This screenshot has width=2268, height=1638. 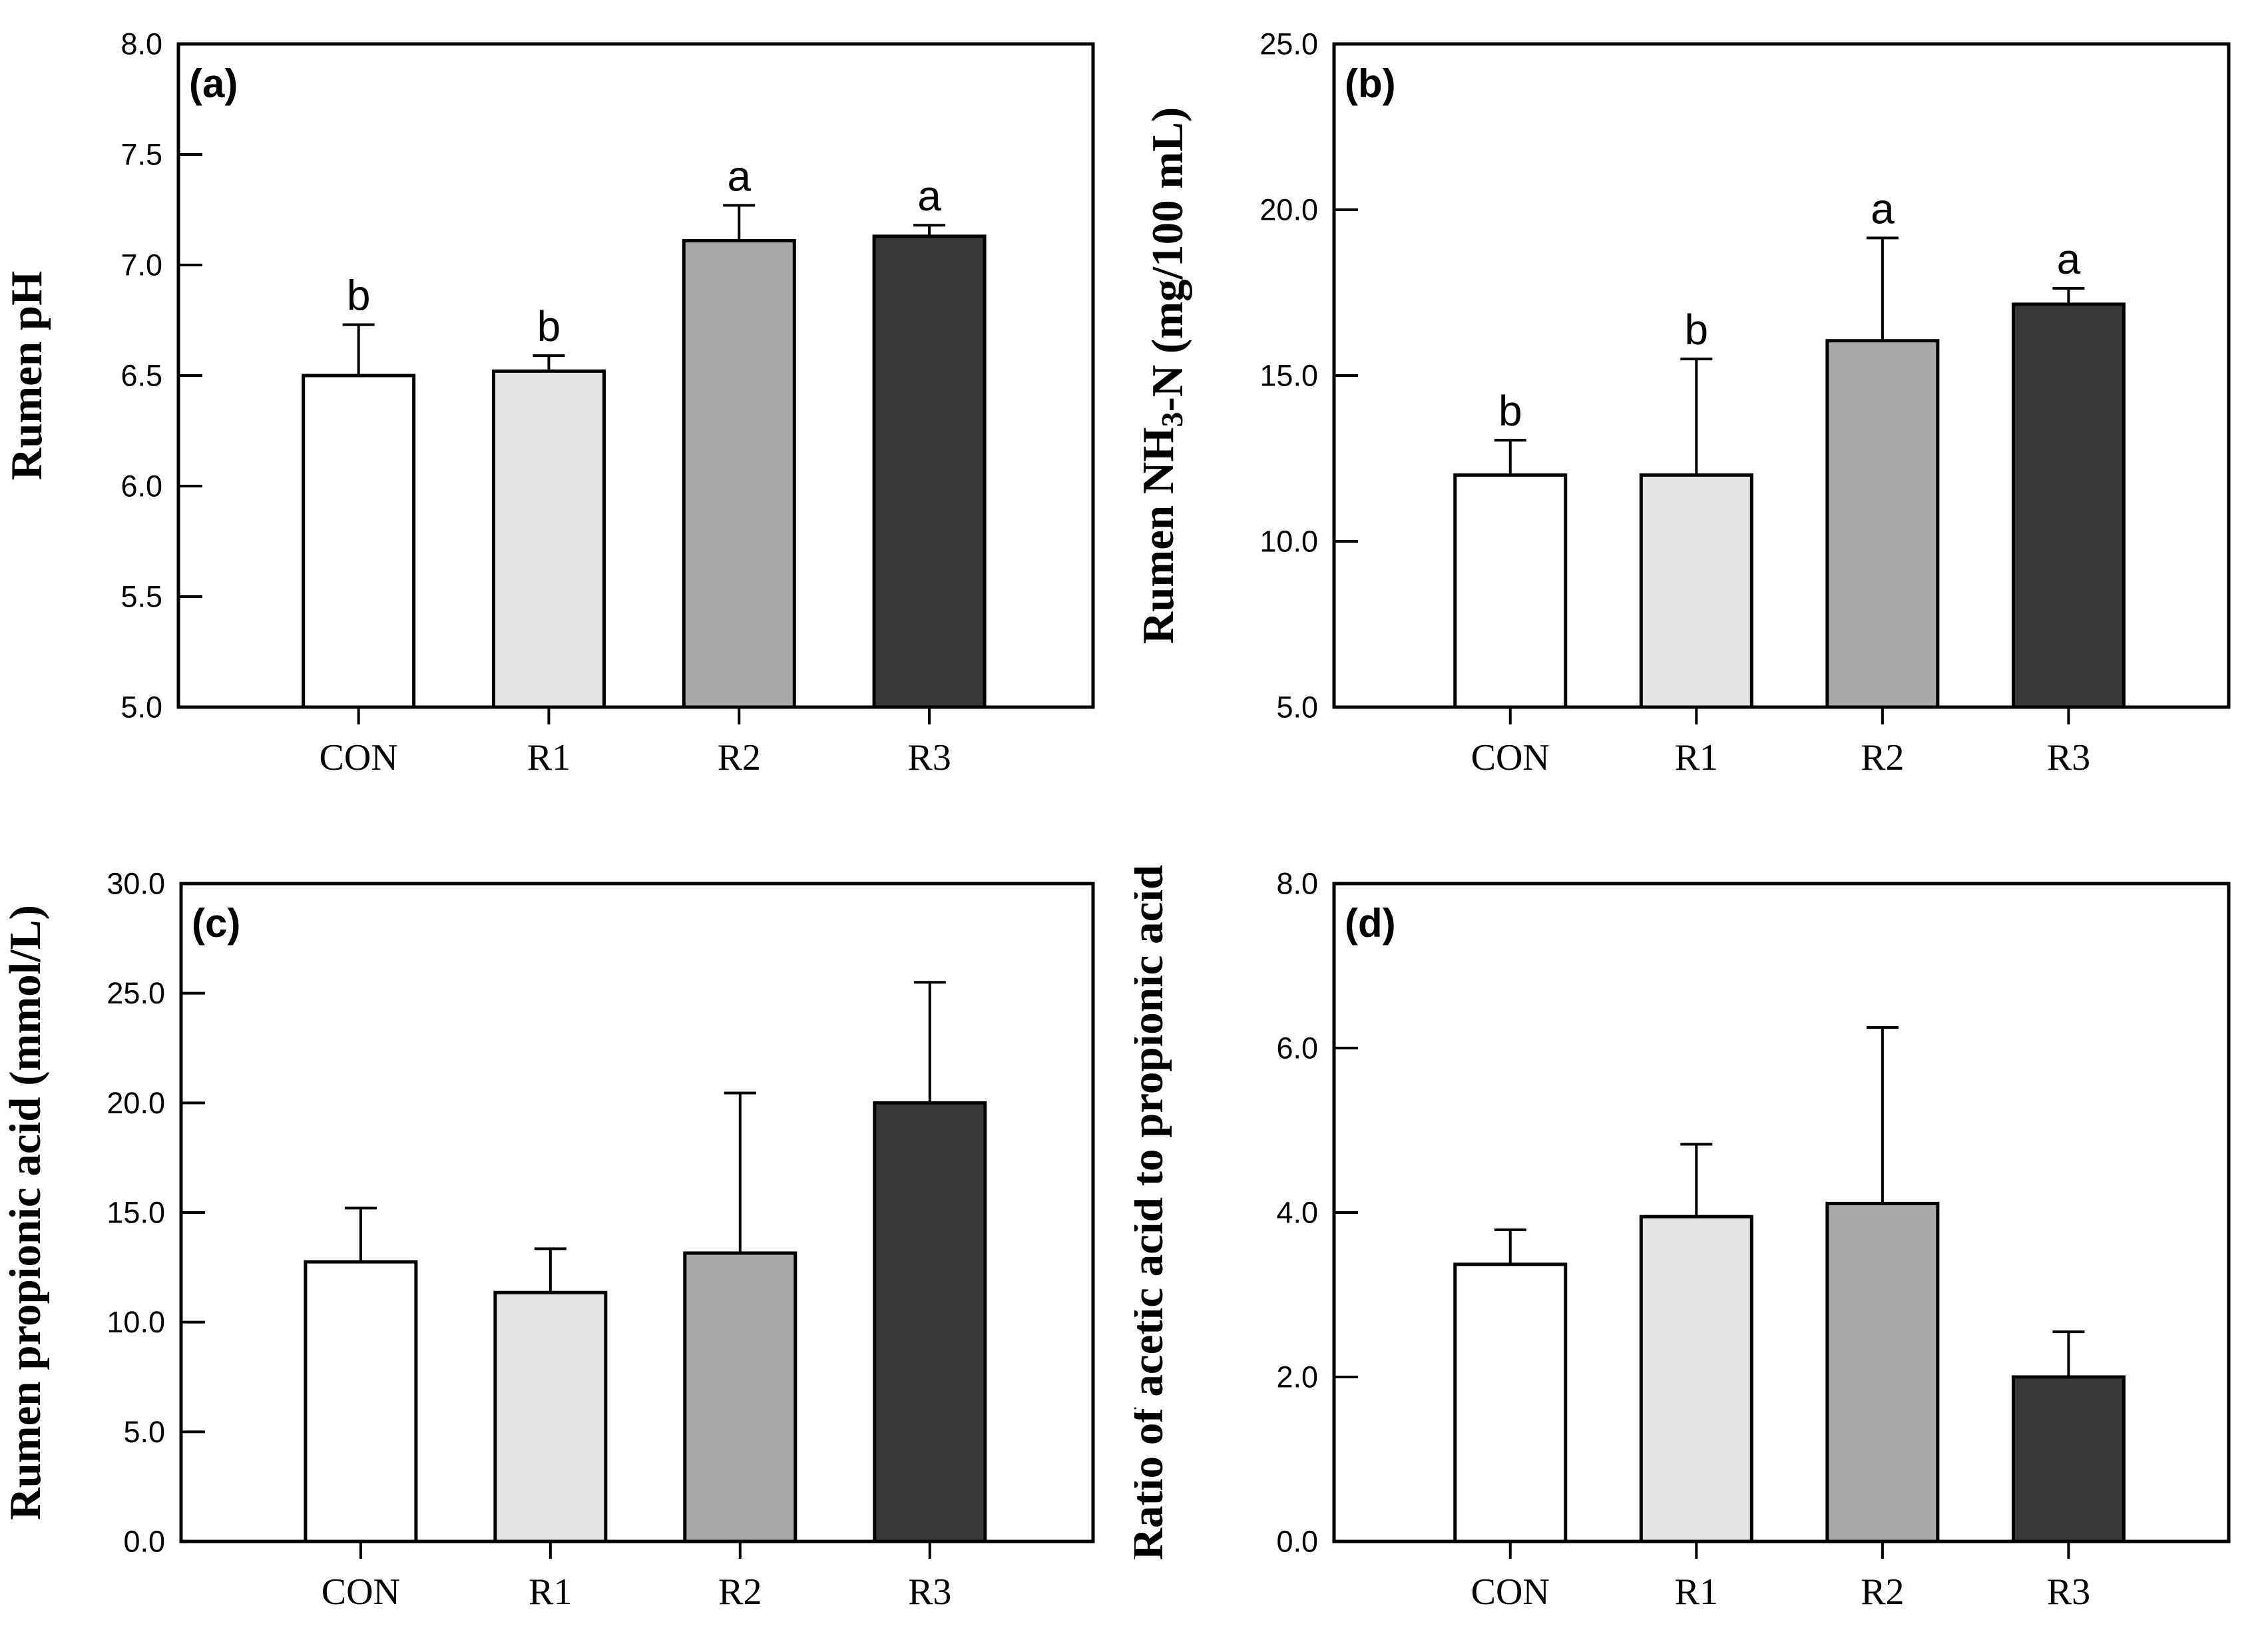 What do you see at coordinates (1297, 1213) in the screenshot?
I see `y-tick-label: 4.0` at bounding box center [1297, 1213].